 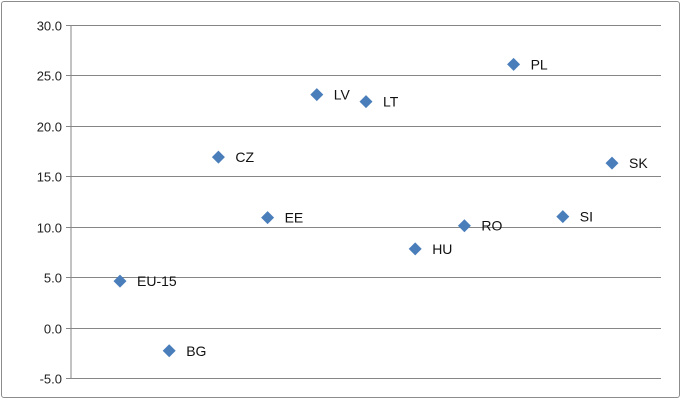 What do you see at coordinates (638, 163) in the screenshot?
I see `point-label-sk: SK` at bounding box center [638, 163].